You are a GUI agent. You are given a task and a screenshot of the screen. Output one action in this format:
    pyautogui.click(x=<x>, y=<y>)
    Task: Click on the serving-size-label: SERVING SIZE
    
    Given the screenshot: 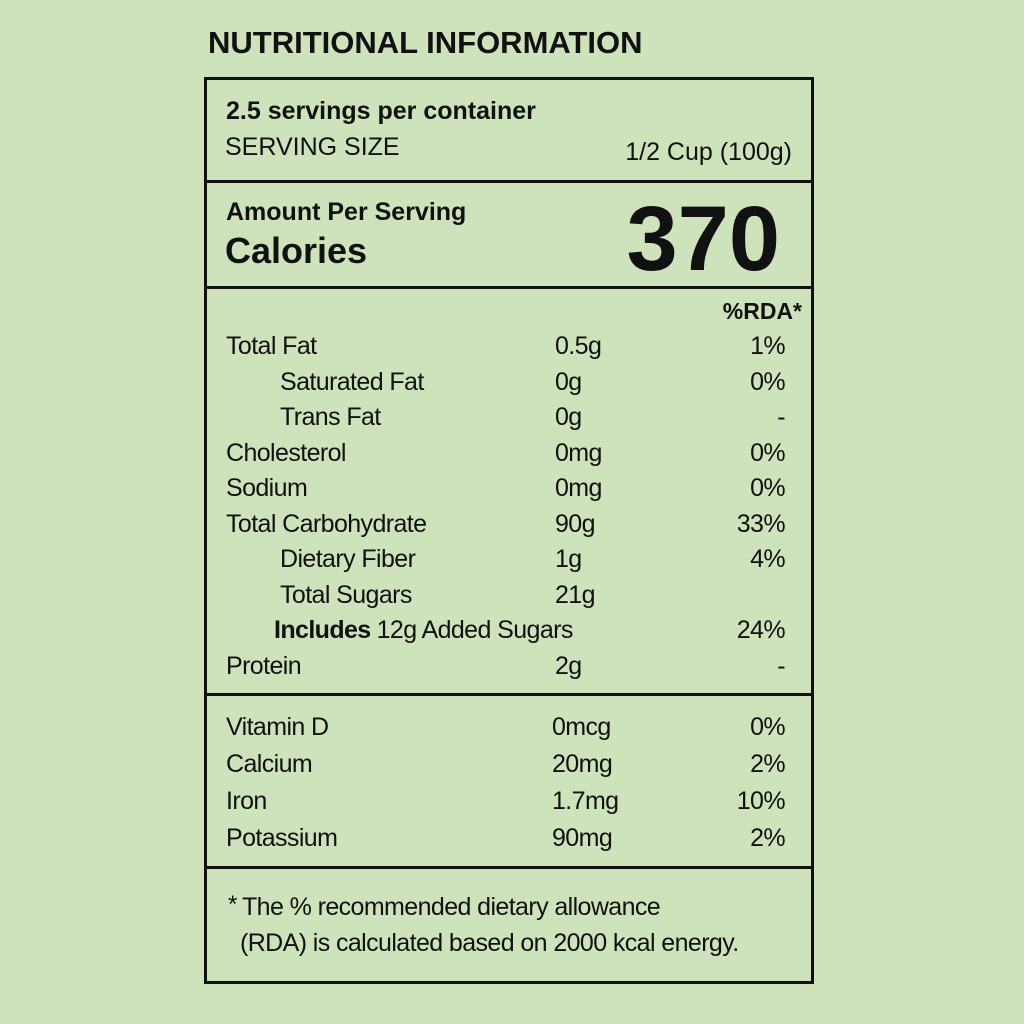 What is the action you would take?
    pyautogui.click(x=312, y=147)
    